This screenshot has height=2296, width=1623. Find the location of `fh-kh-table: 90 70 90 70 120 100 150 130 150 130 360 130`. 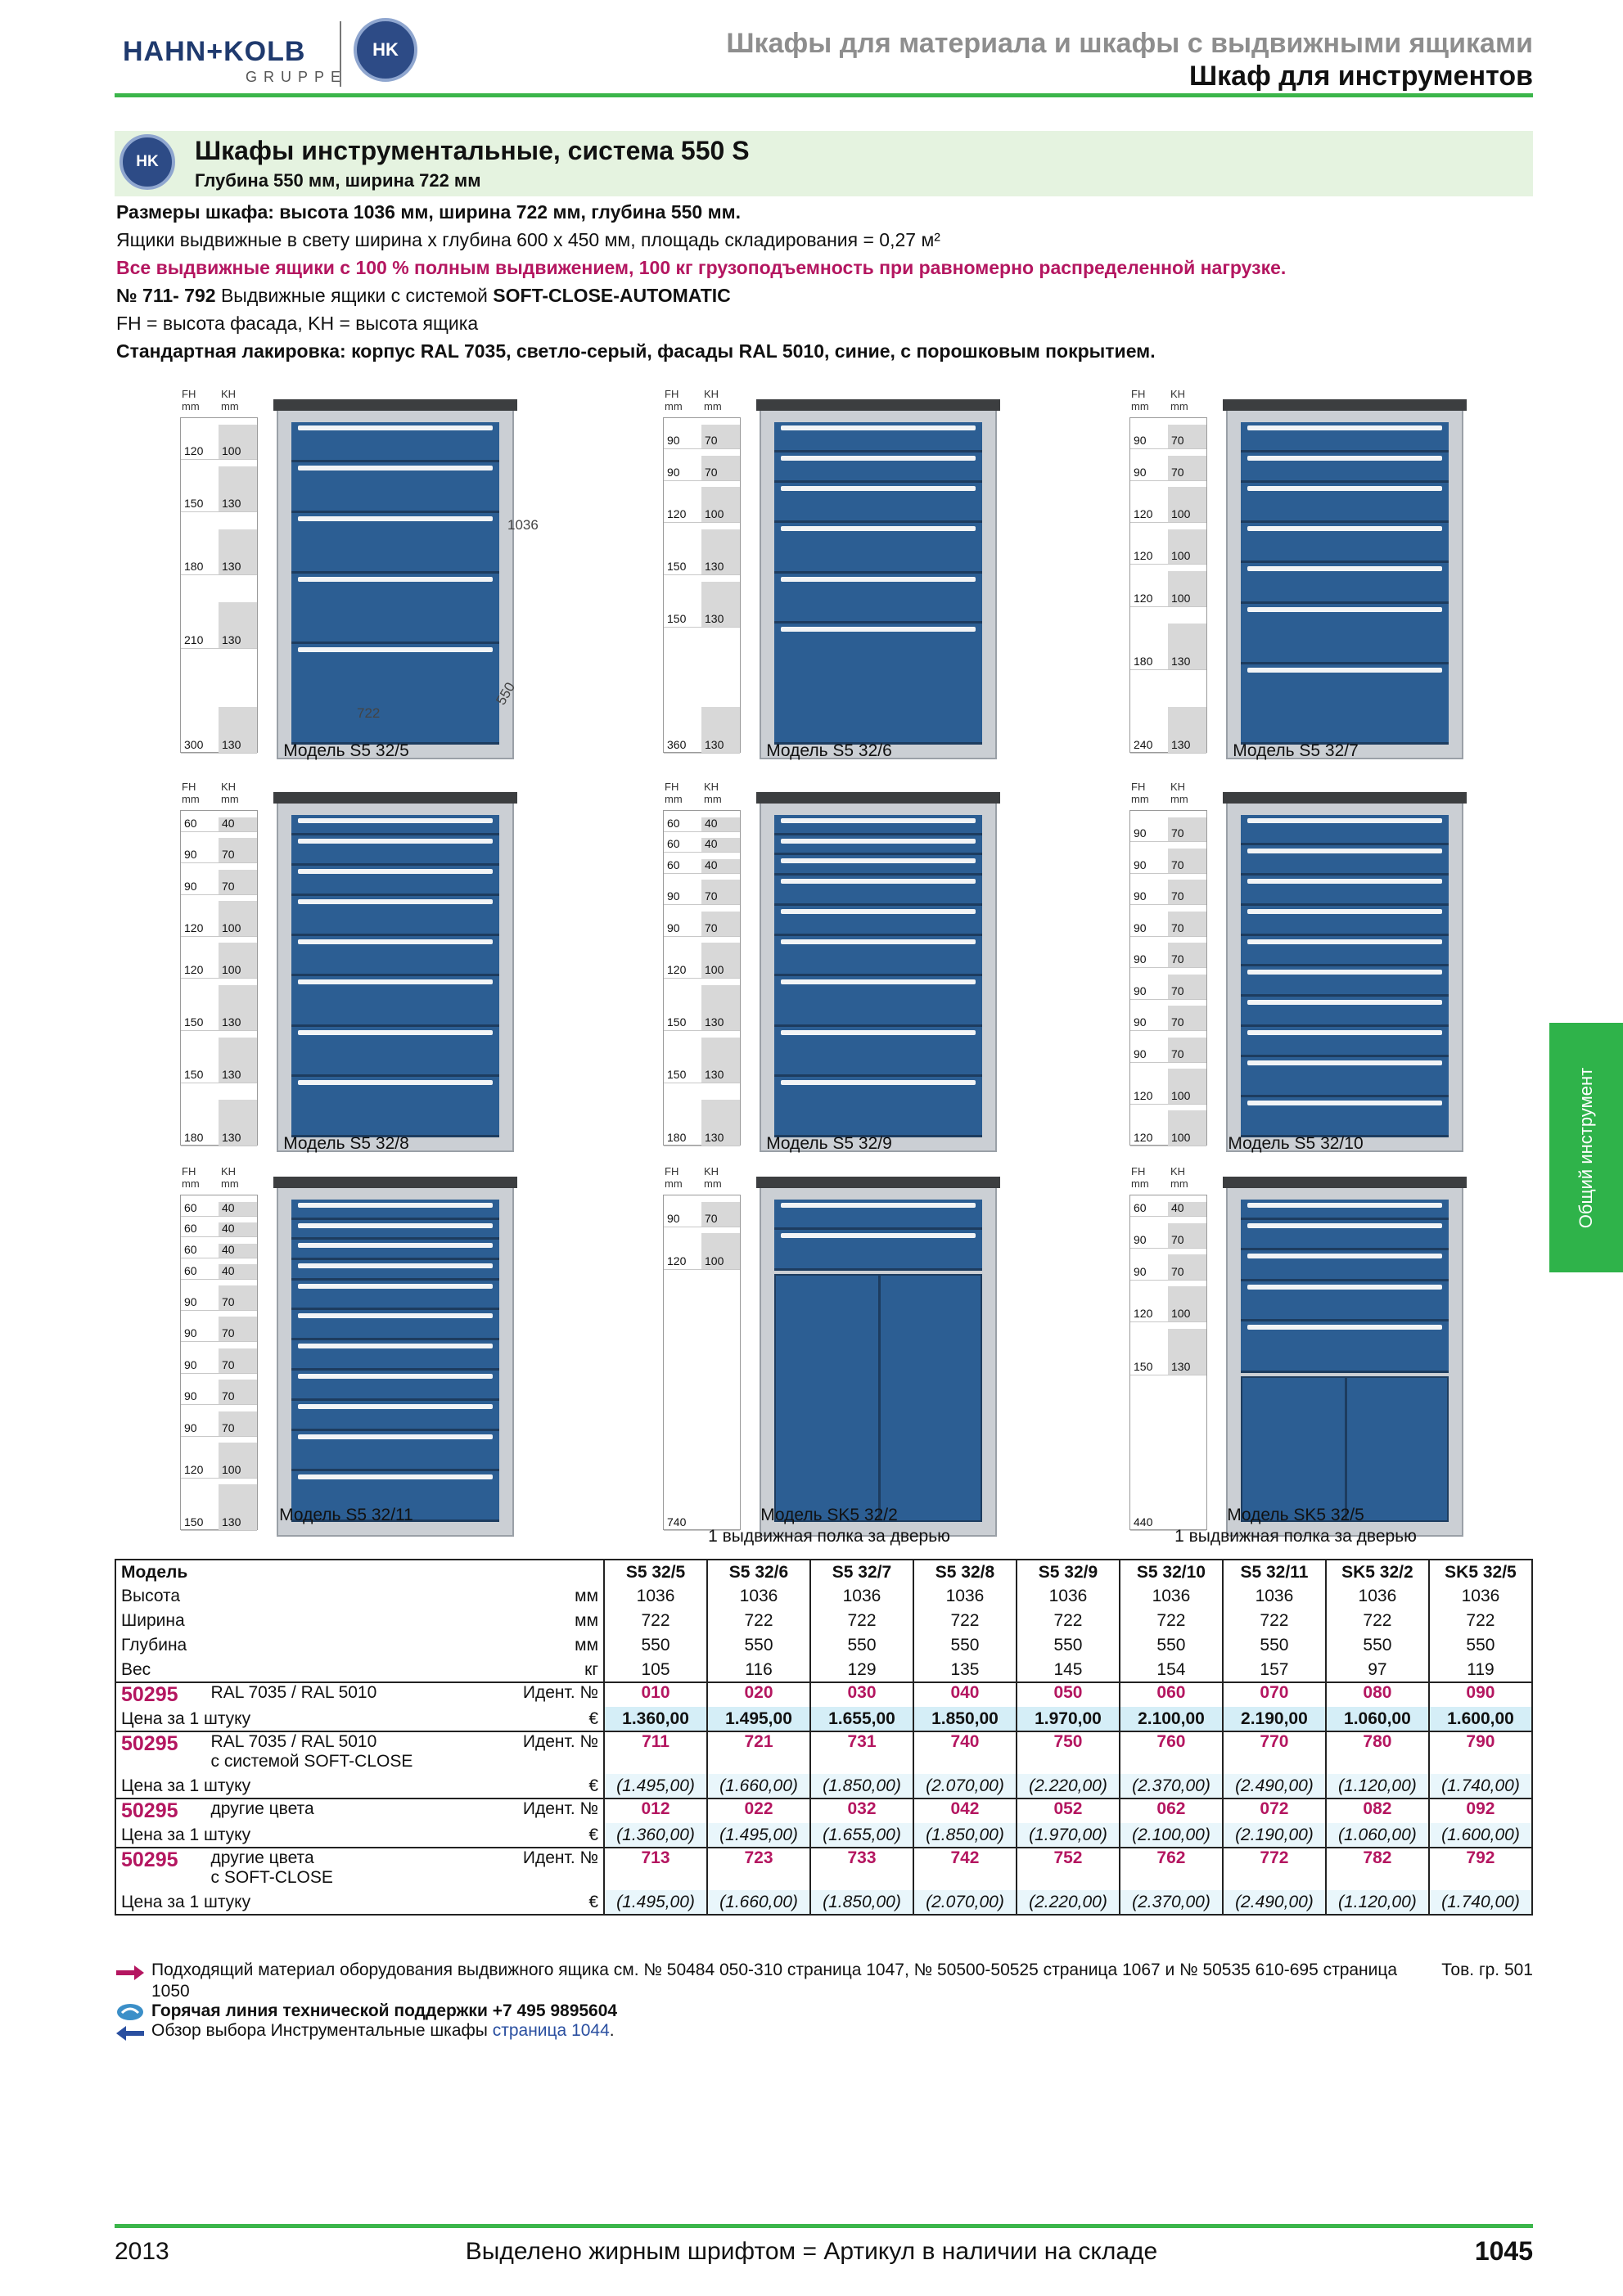

fh-kh-table: 90 70 90 70 120 100 150 130 150 130 360 130 is located at coordinates (702, 585).